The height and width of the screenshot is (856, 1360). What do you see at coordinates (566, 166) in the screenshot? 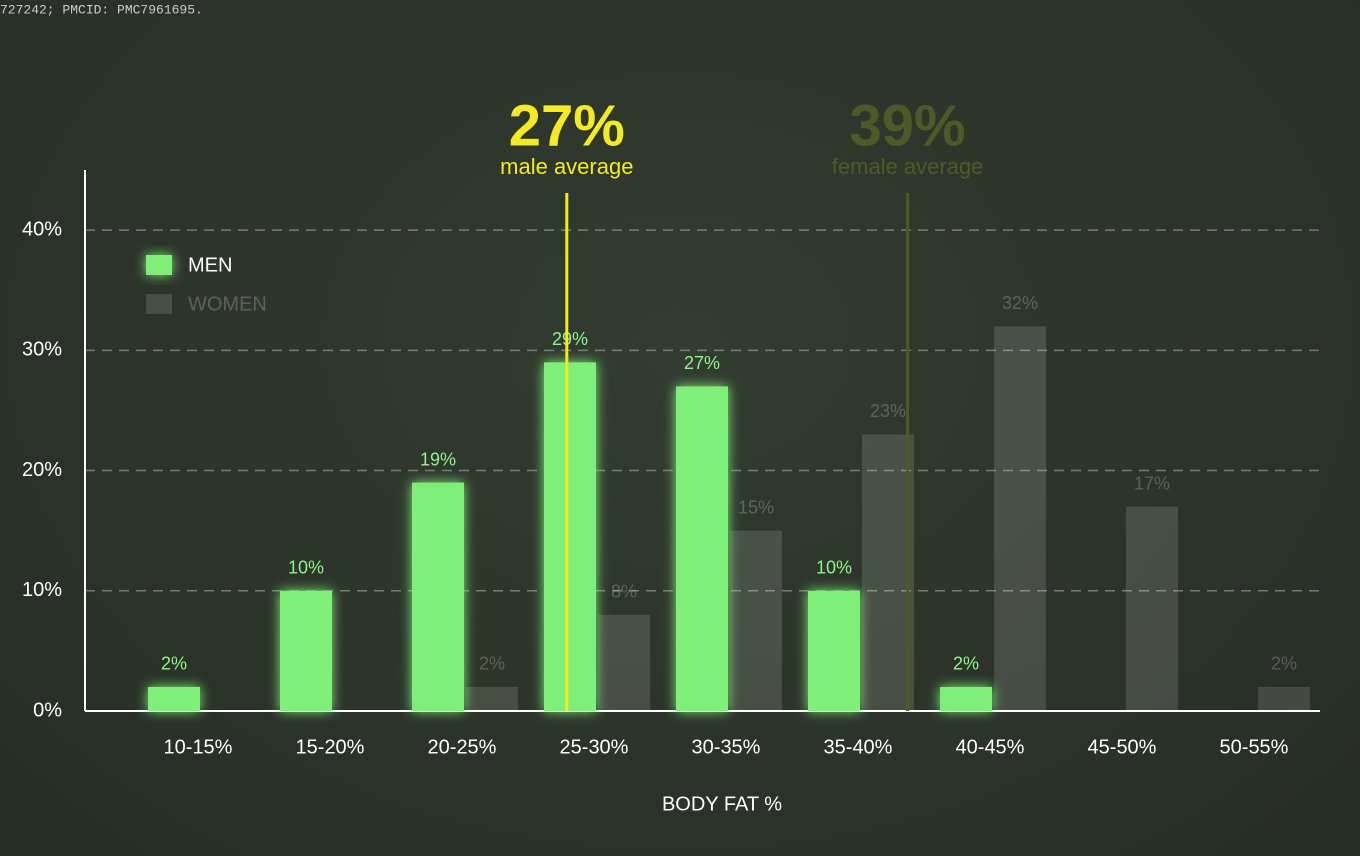
I see `average-text: male average` at bounding box center [566, 166].